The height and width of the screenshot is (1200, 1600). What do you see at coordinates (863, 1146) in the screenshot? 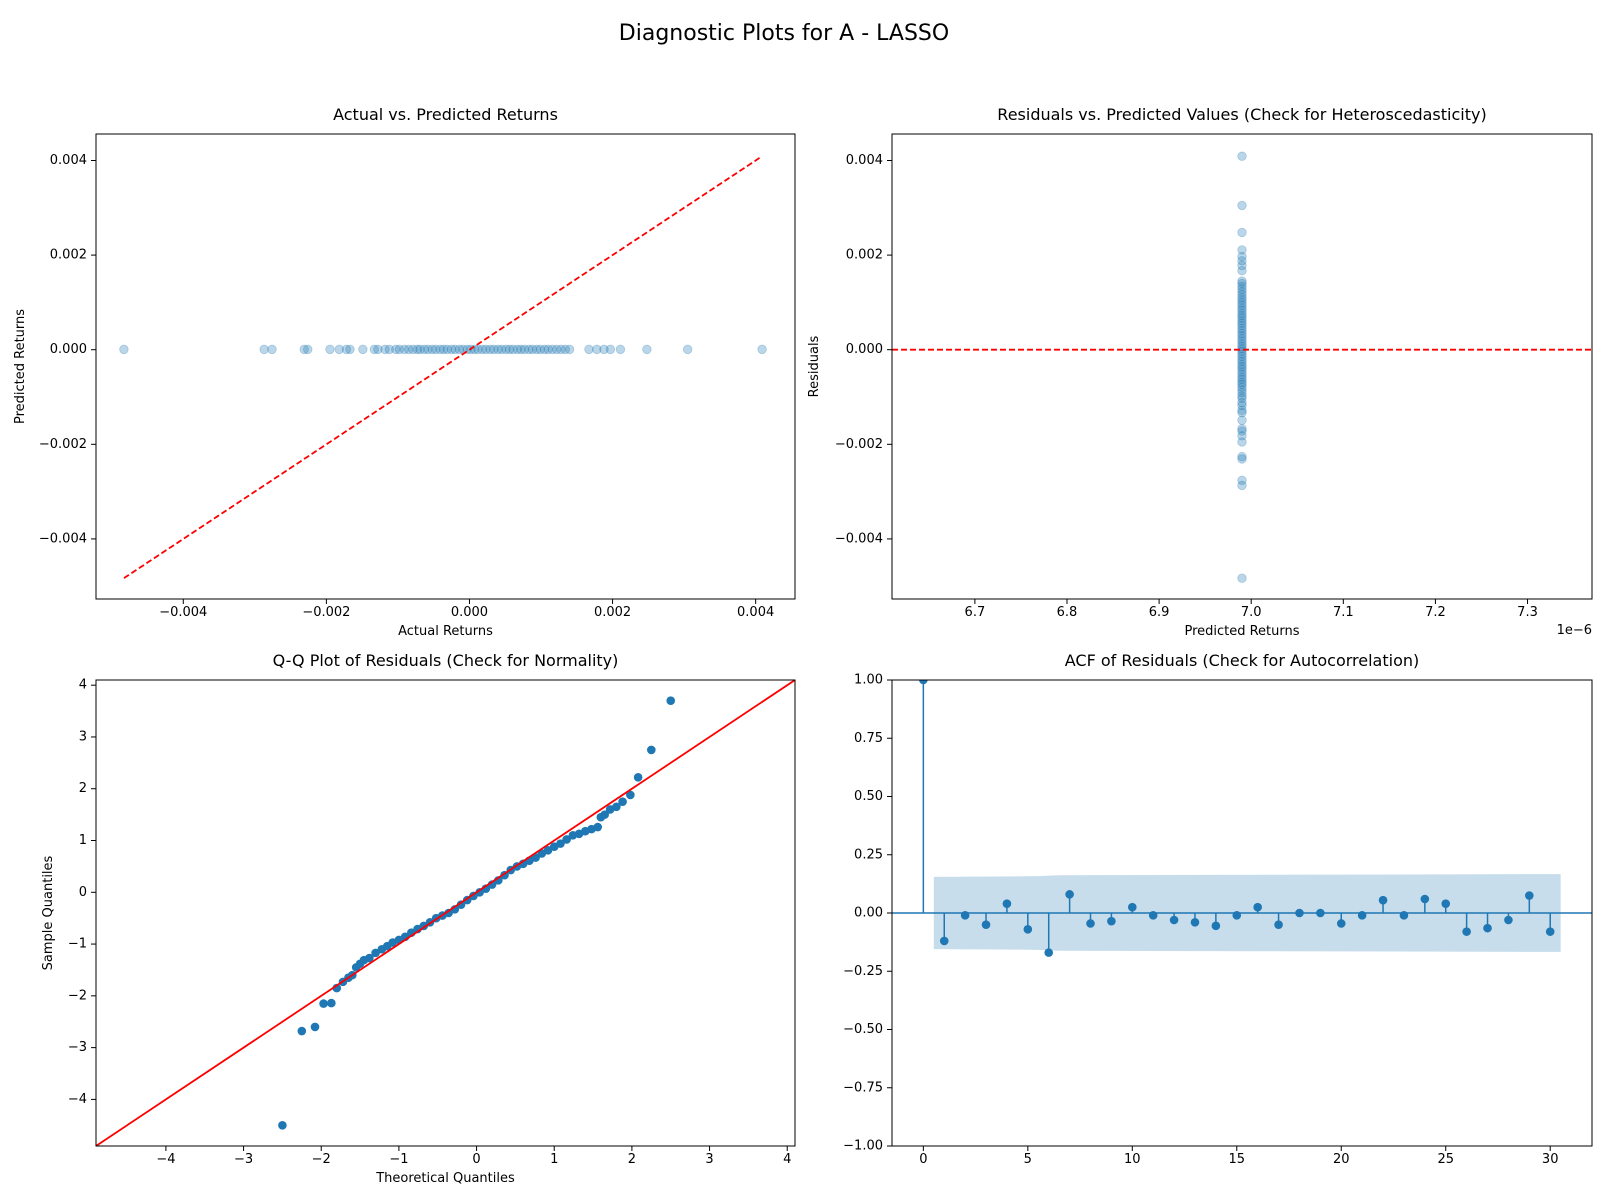
I see `y-tick-label: −1.00` at bounding box center [863, 1146].